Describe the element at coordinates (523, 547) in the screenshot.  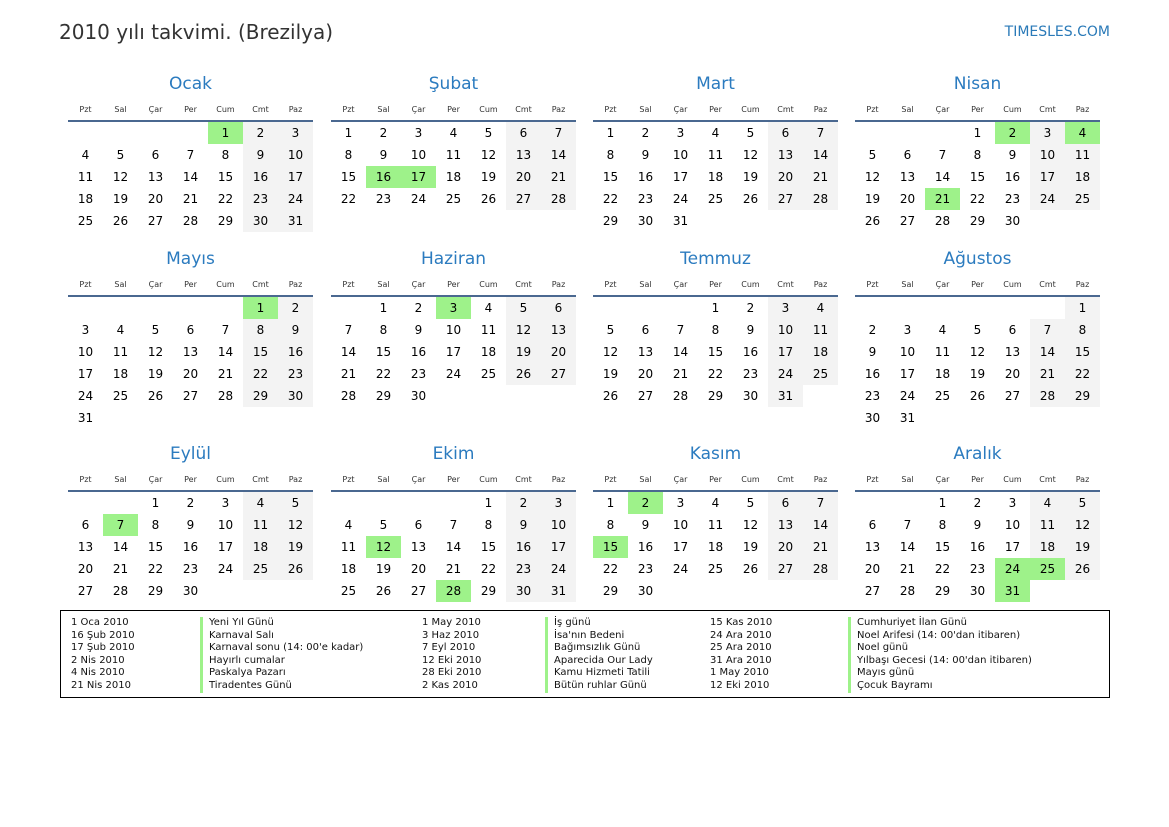
I see `day: 16` at that location.